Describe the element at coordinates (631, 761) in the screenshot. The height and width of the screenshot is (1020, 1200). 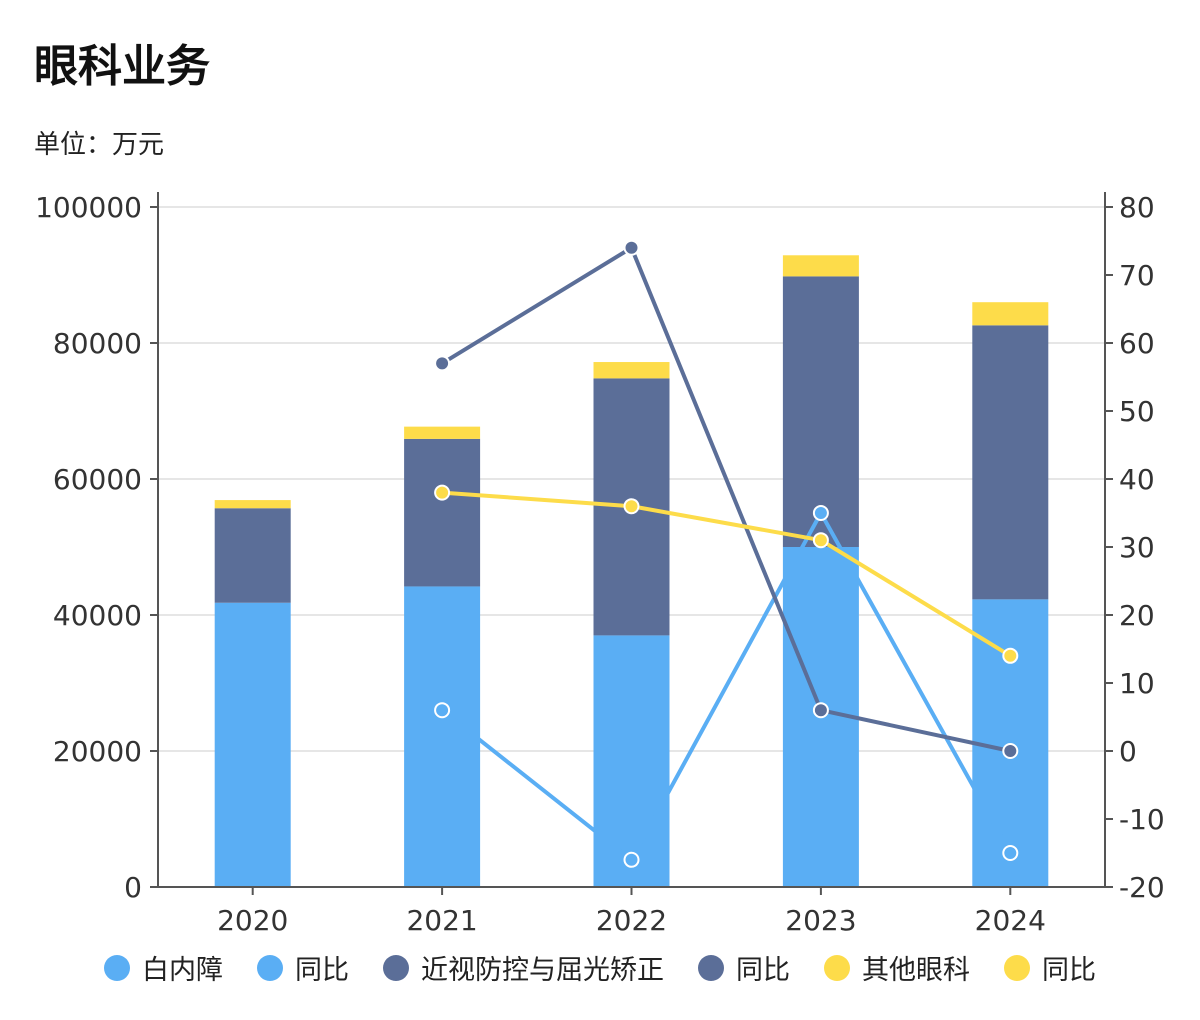
I see `bar-白内障-2022` at that location.